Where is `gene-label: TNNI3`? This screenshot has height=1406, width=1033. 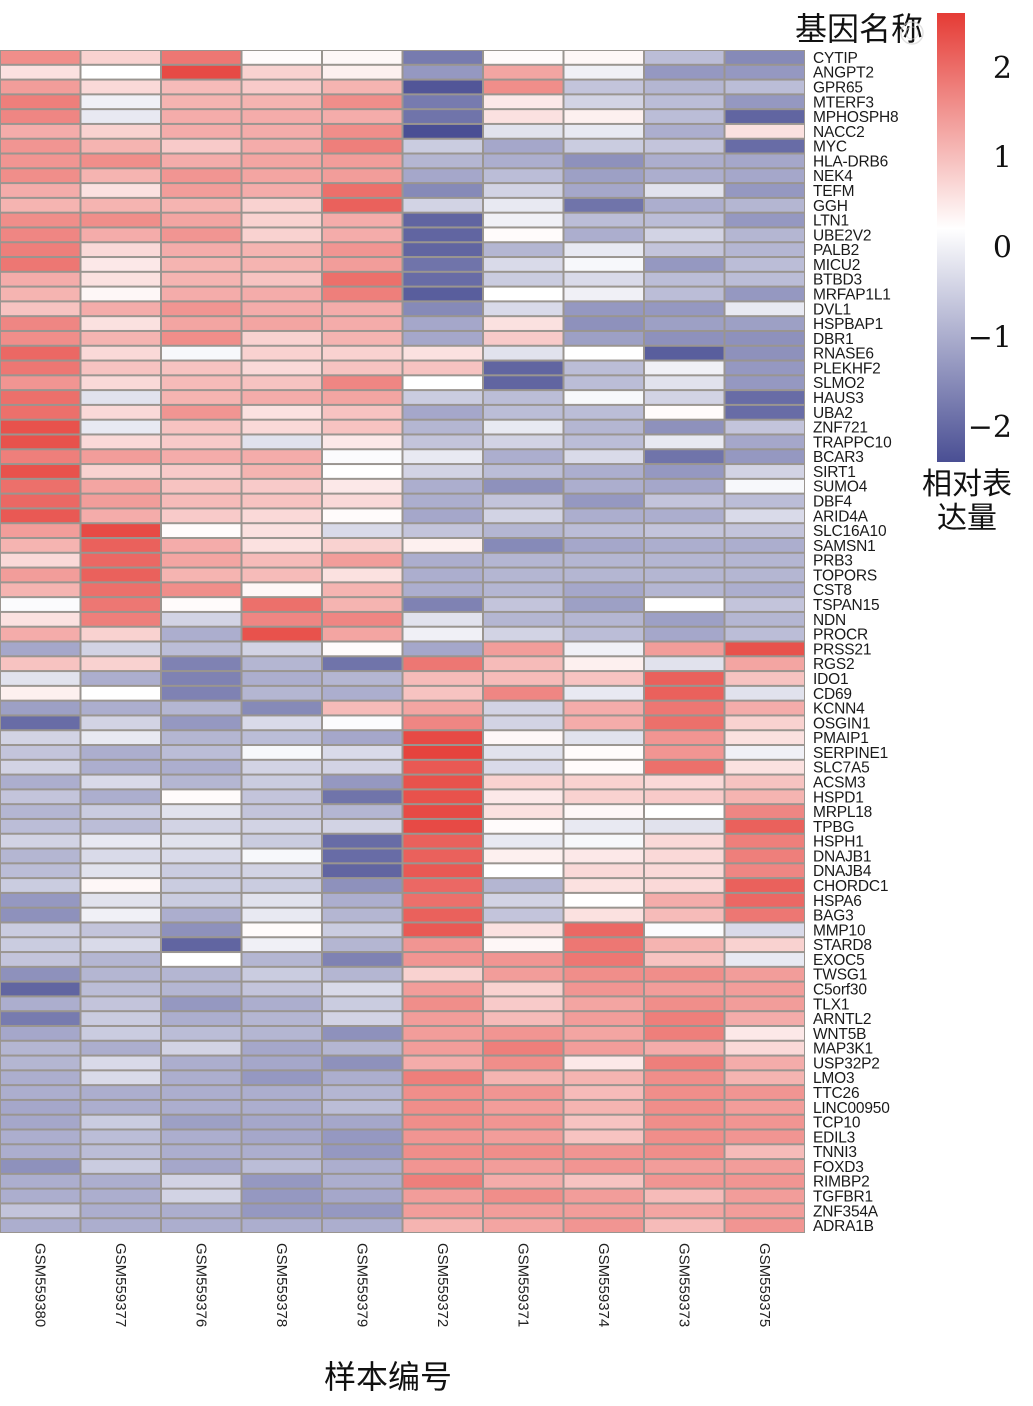
gene-label: TNNI3 is located at coordinates (835, 1152).